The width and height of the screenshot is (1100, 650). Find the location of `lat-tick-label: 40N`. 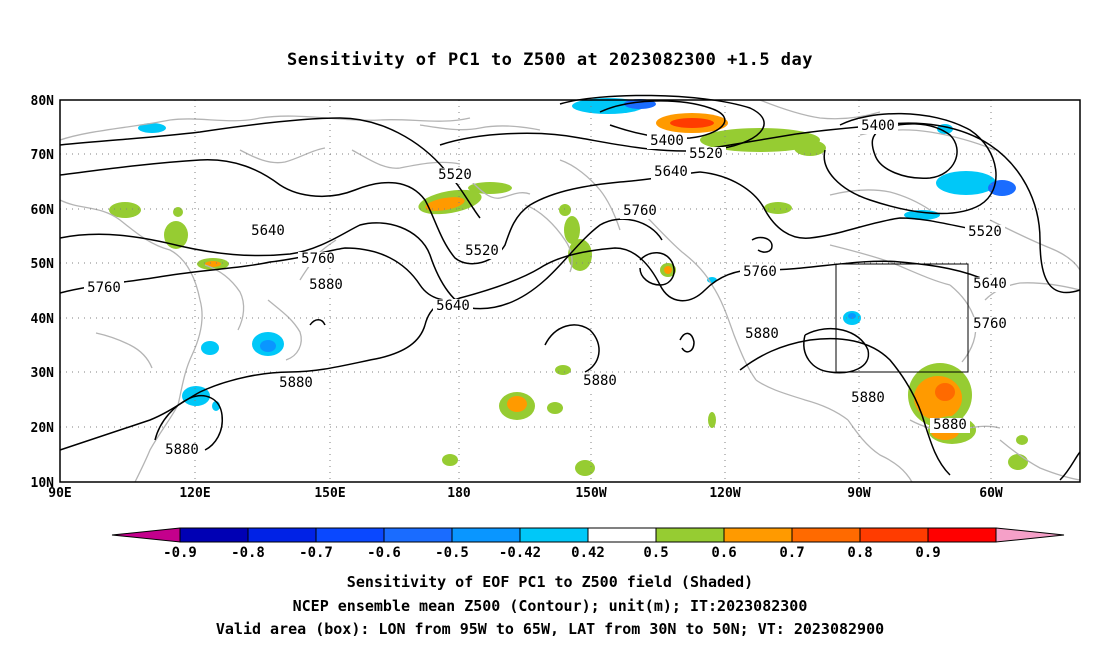

lat-tick-label: 40N is located at coordinates (43, 319).